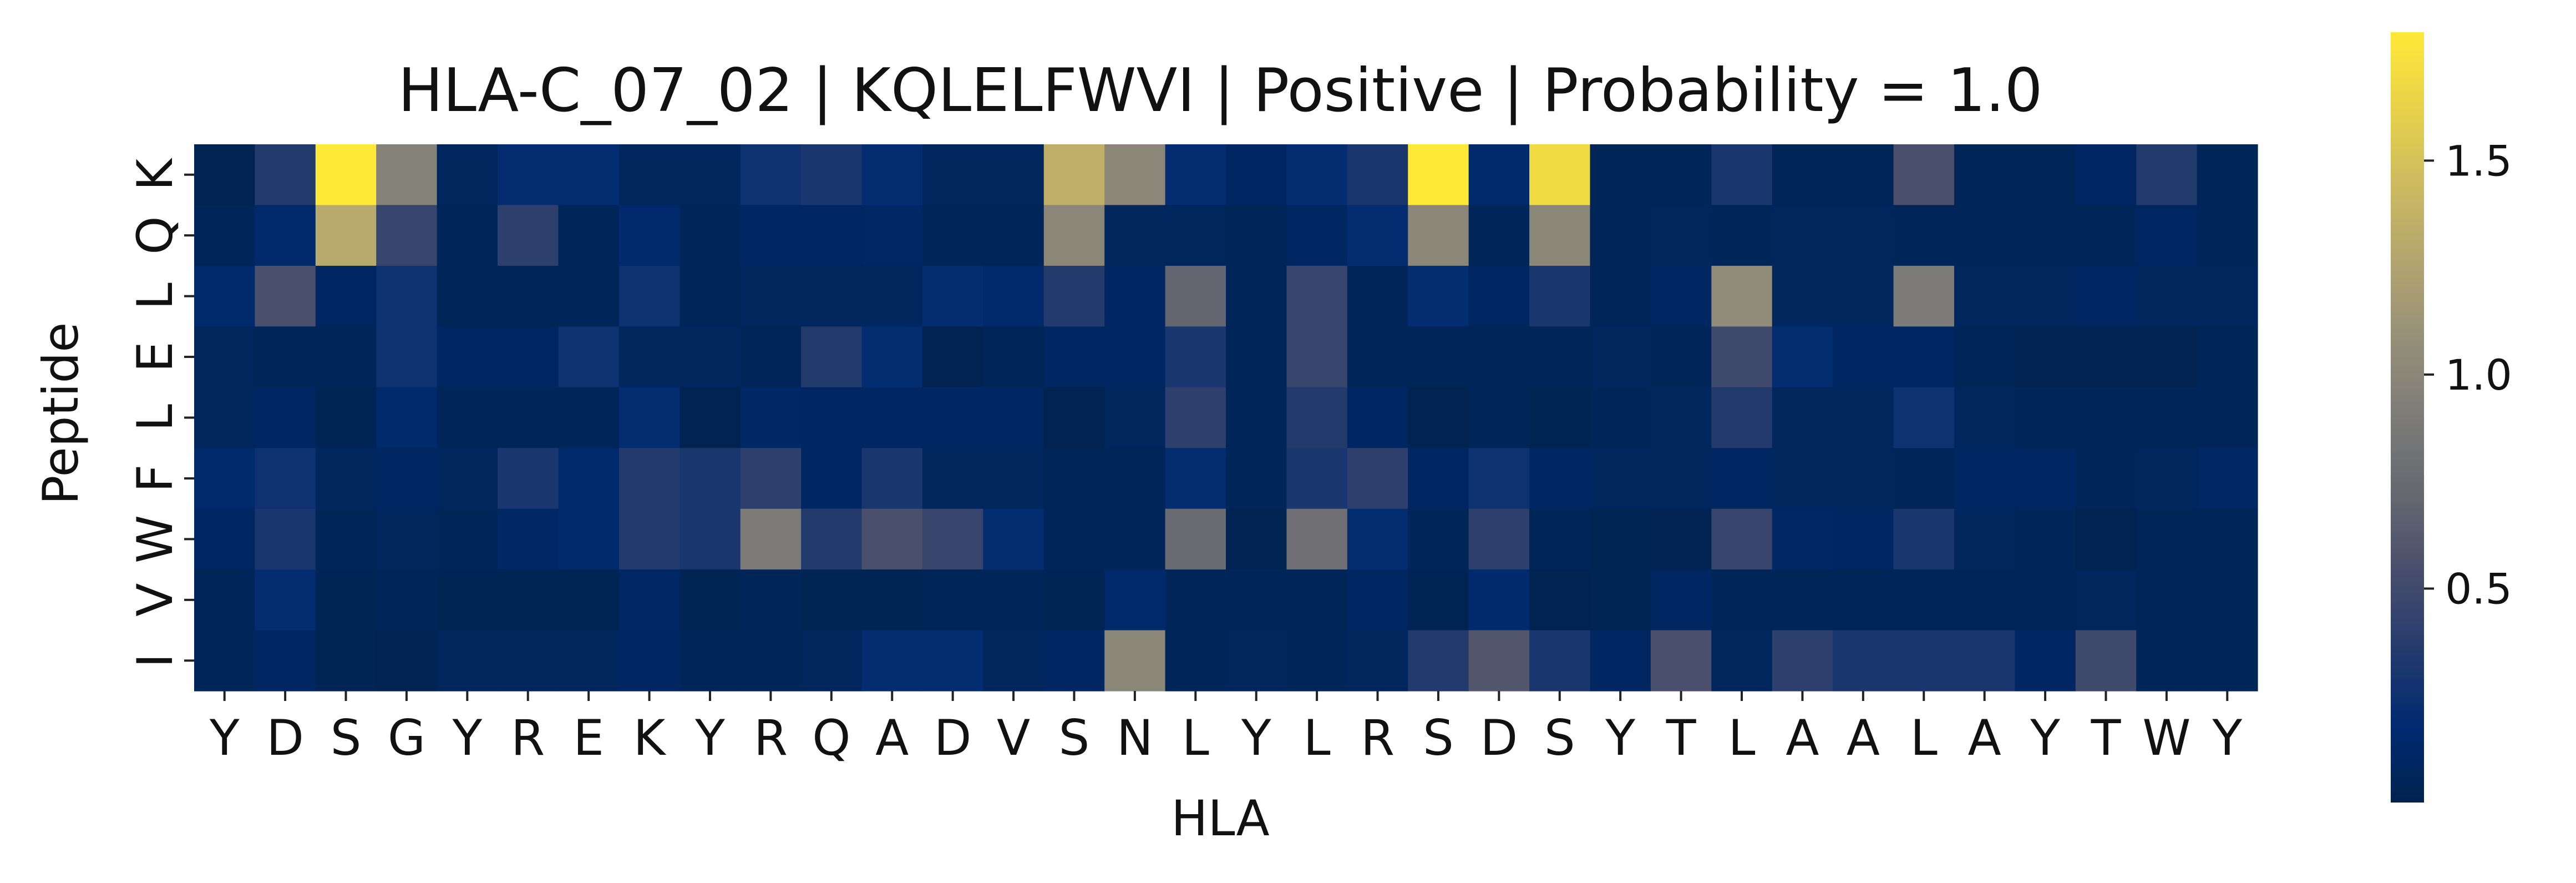 The width and height of the screenshot is (2576, 883). What do you see at coordinates (650, 737) in the screenshot?
I see `x-tick-label: K` at bounding box center [650, 737].